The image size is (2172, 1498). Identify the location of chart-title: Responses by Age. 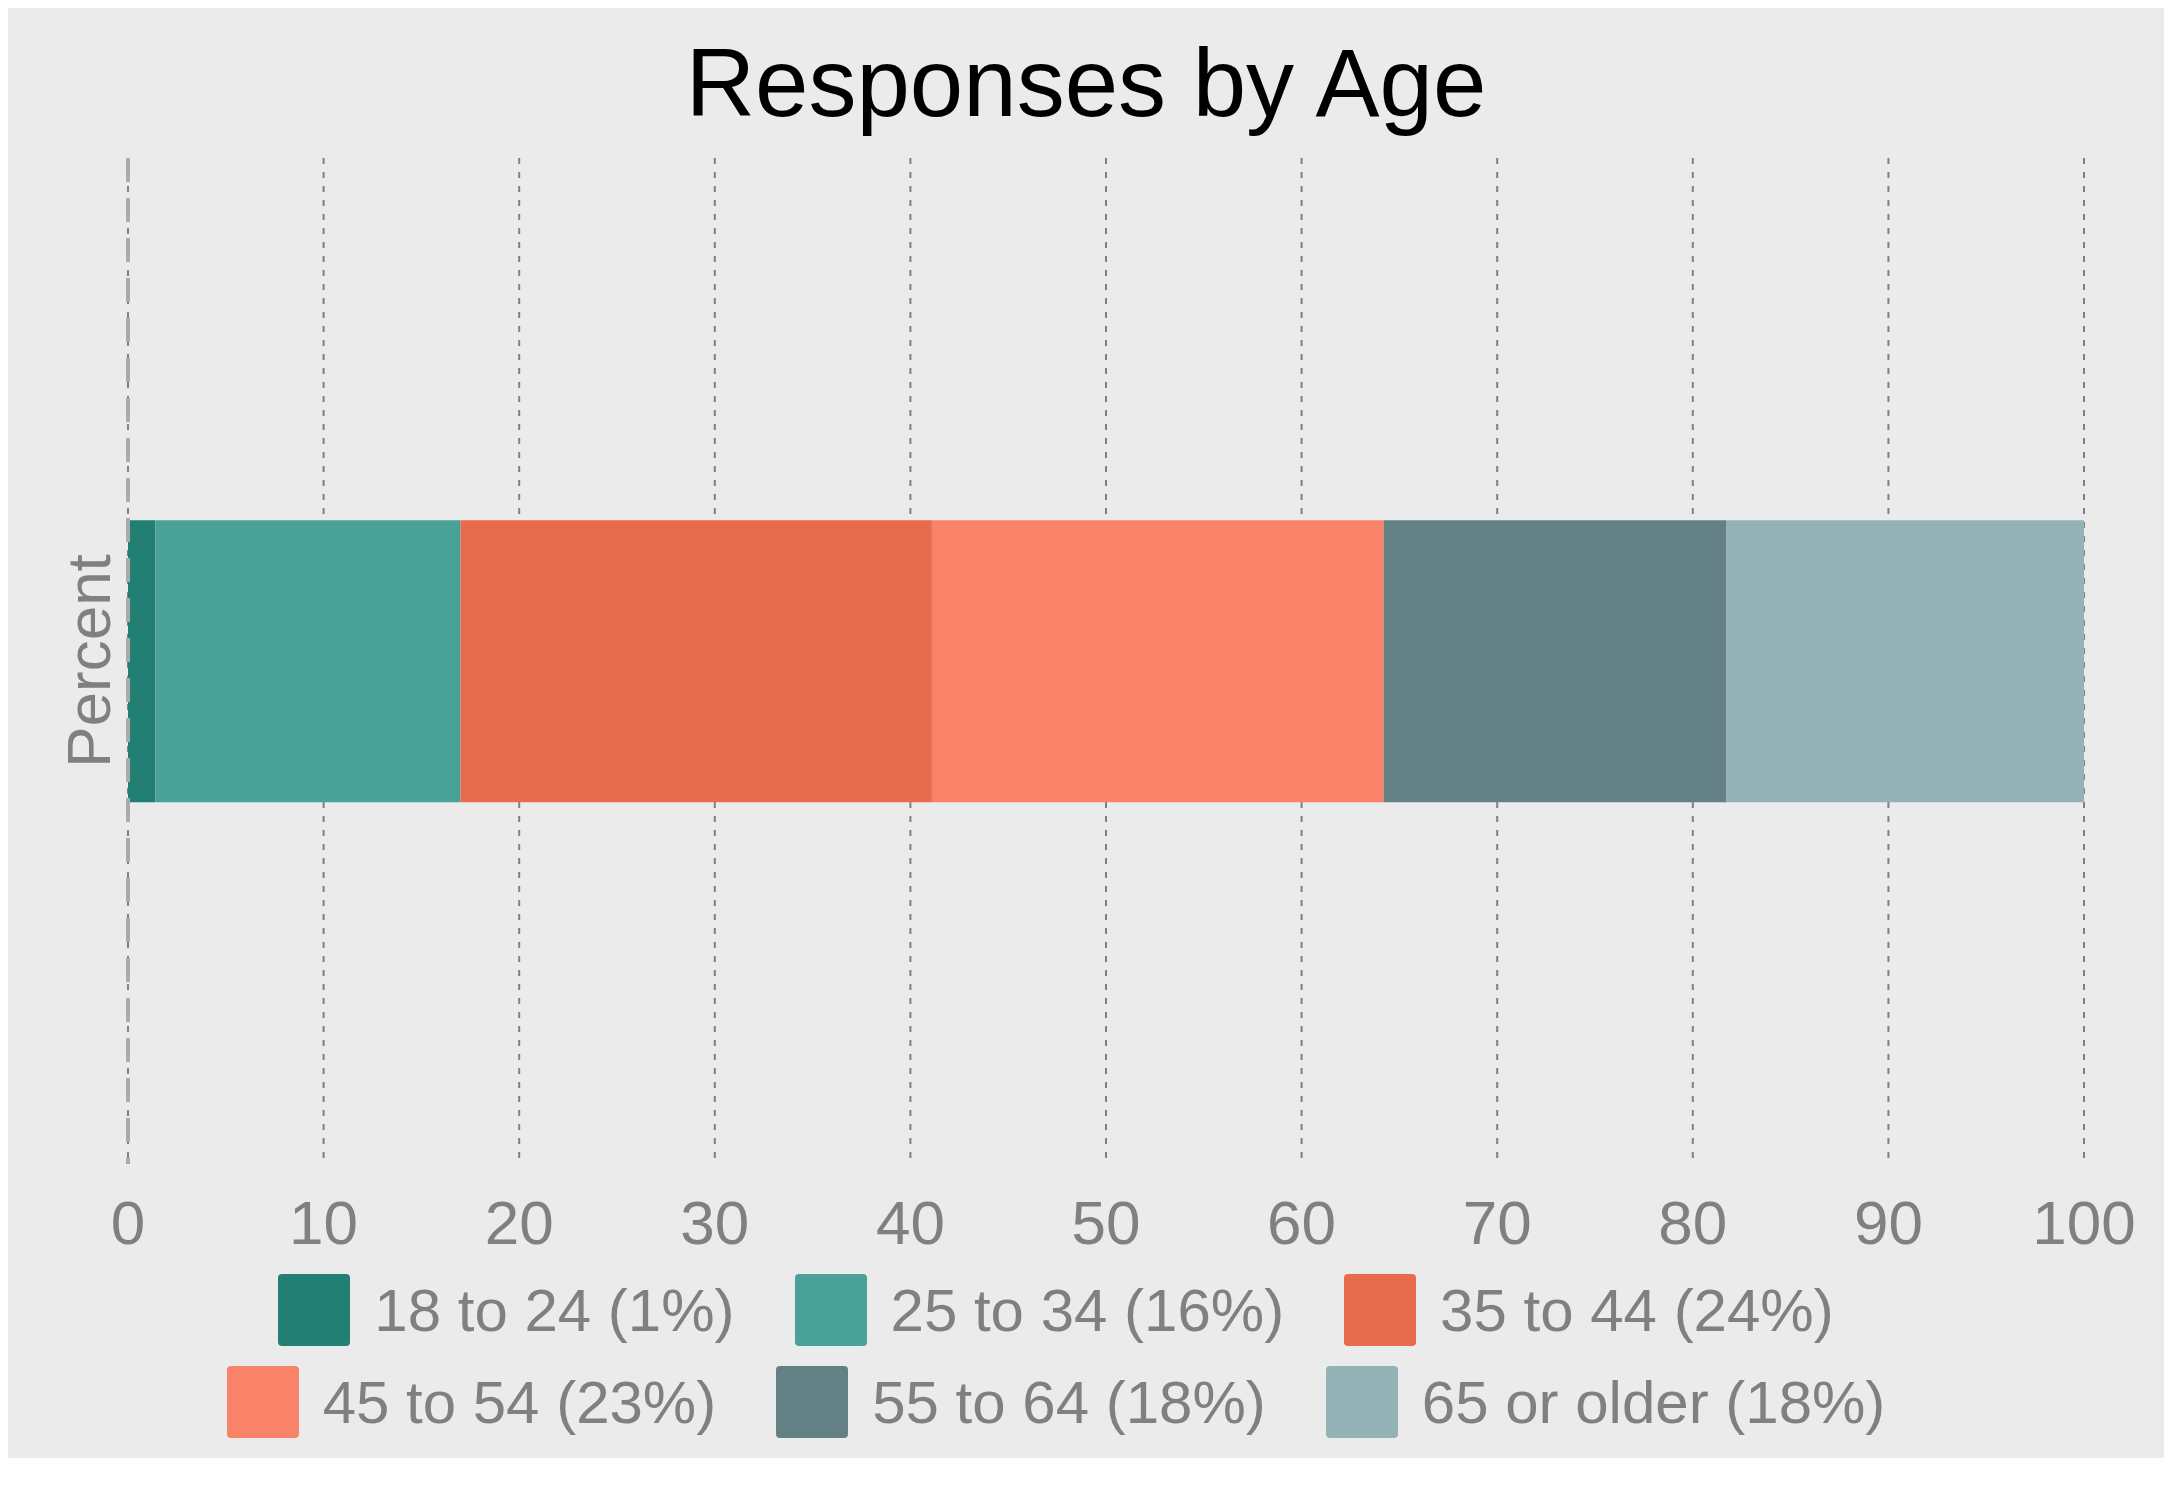
(1086, 83).